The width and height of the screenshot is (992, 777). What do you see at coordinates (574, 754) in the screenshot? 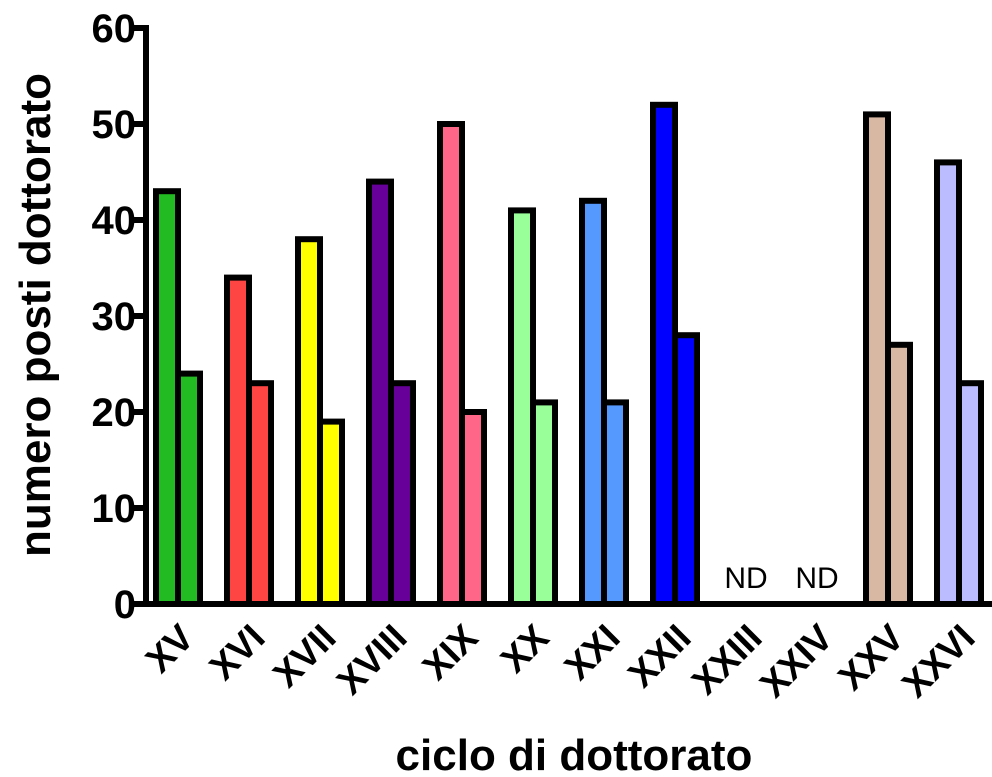
I see `x-axis-title: ciclo di dottorato` at bounding box center [574, 754].